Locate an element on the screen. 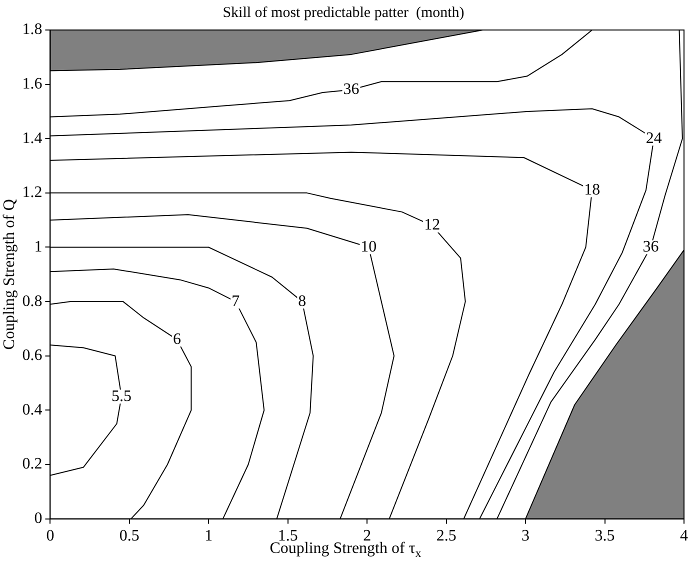 This screenshot has height=571, width=691. y-tick-label: 0.6 is located at coordinates (32, 355).